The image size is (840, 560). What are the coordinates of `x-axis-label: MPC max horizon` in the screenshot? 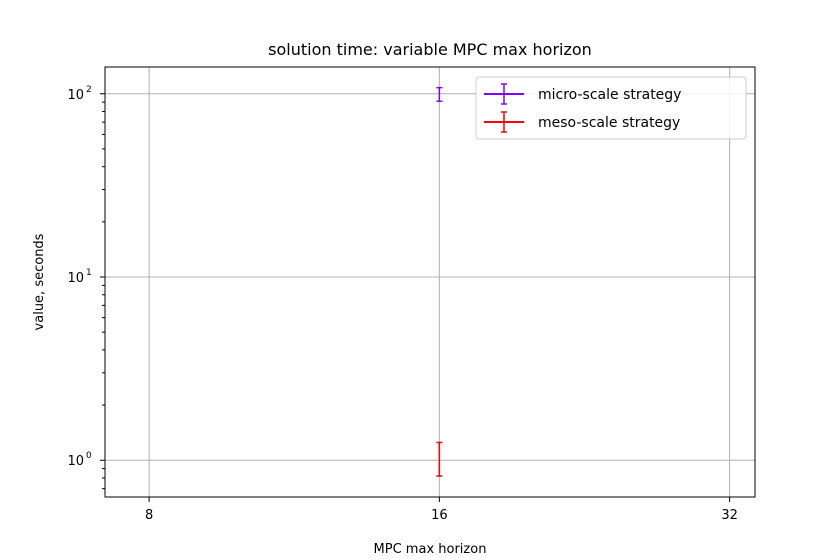 It's located at (430, 549).